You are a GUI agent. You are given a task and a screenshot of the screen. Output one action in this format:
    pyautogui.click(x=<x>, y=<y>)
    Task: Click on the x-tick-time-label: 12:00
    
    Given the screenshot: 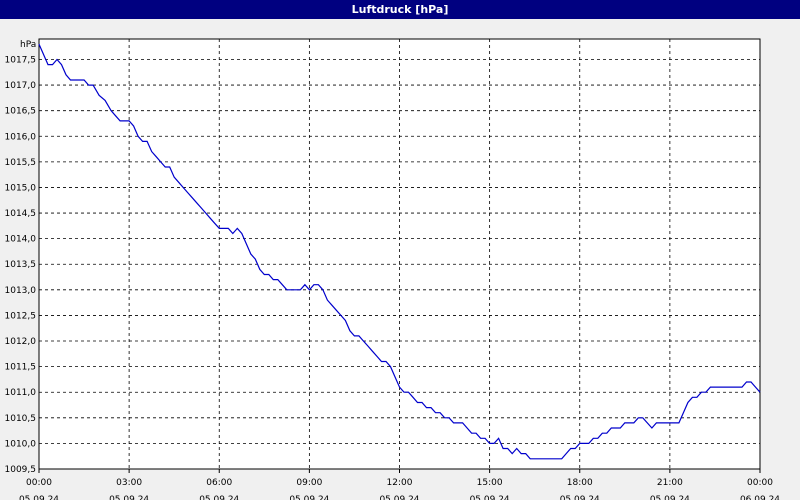 What is the action you would take?
    pyautogui.click(x=400, y=483)
    